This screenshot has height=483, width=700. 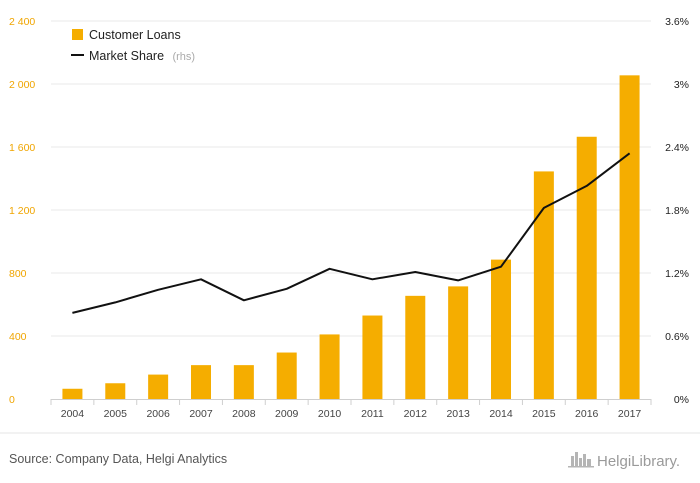 What do you see at coordinates (118, 459) in the screenshot?
I see `source-text: Source: Company Data, Helgi Analytics` at bounding box center [118, 459].